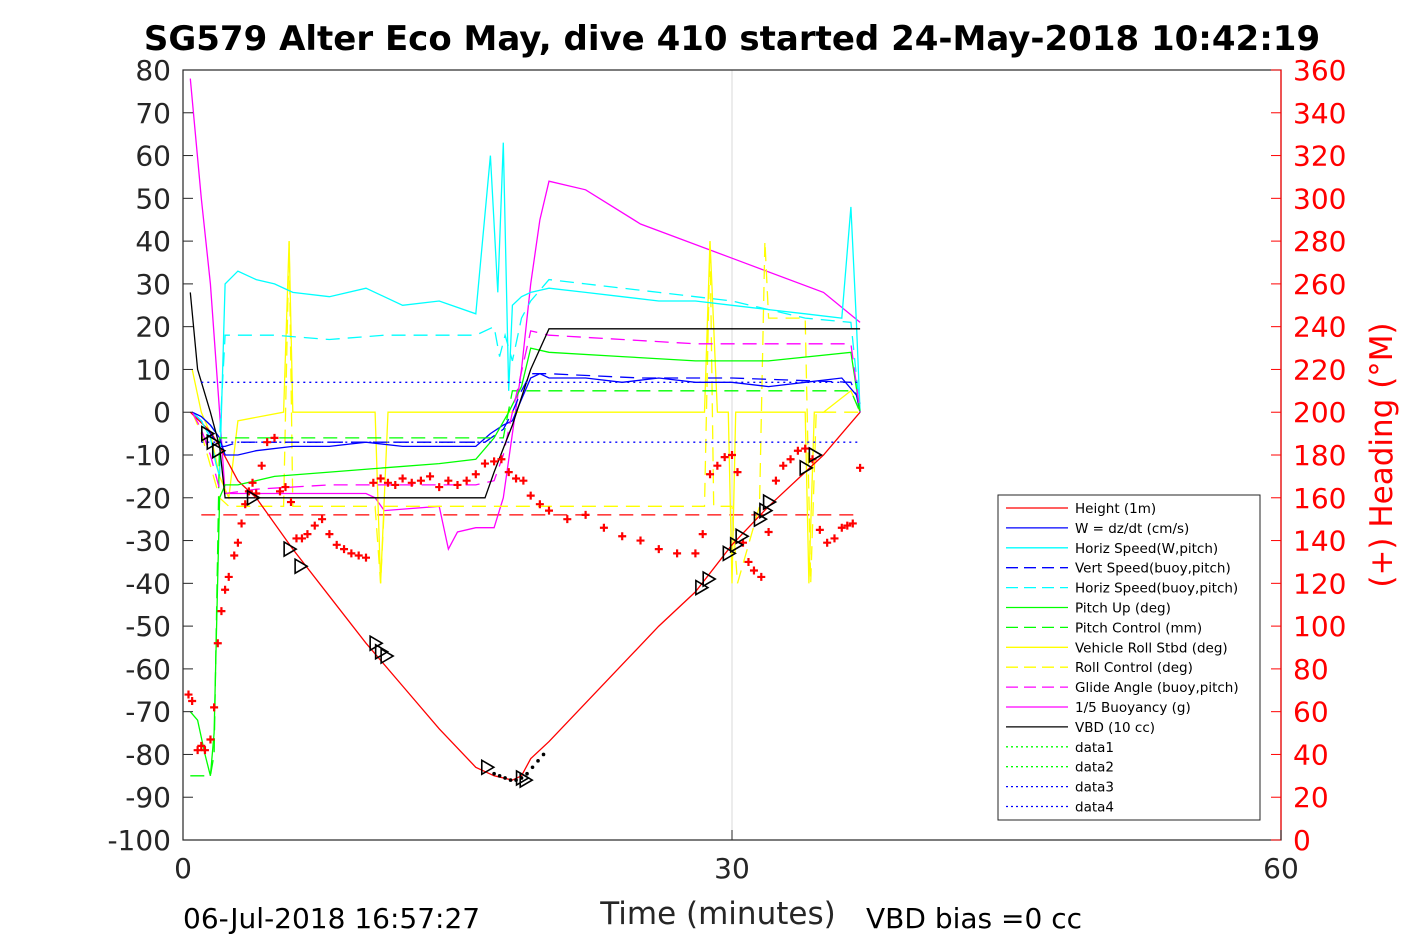 The width and height of the screenshot is (1417, 945). What do you see at coordinates (1094, 748) in the screenshot?
I see `legend-label: data1` at bounding box center [1094, 748].